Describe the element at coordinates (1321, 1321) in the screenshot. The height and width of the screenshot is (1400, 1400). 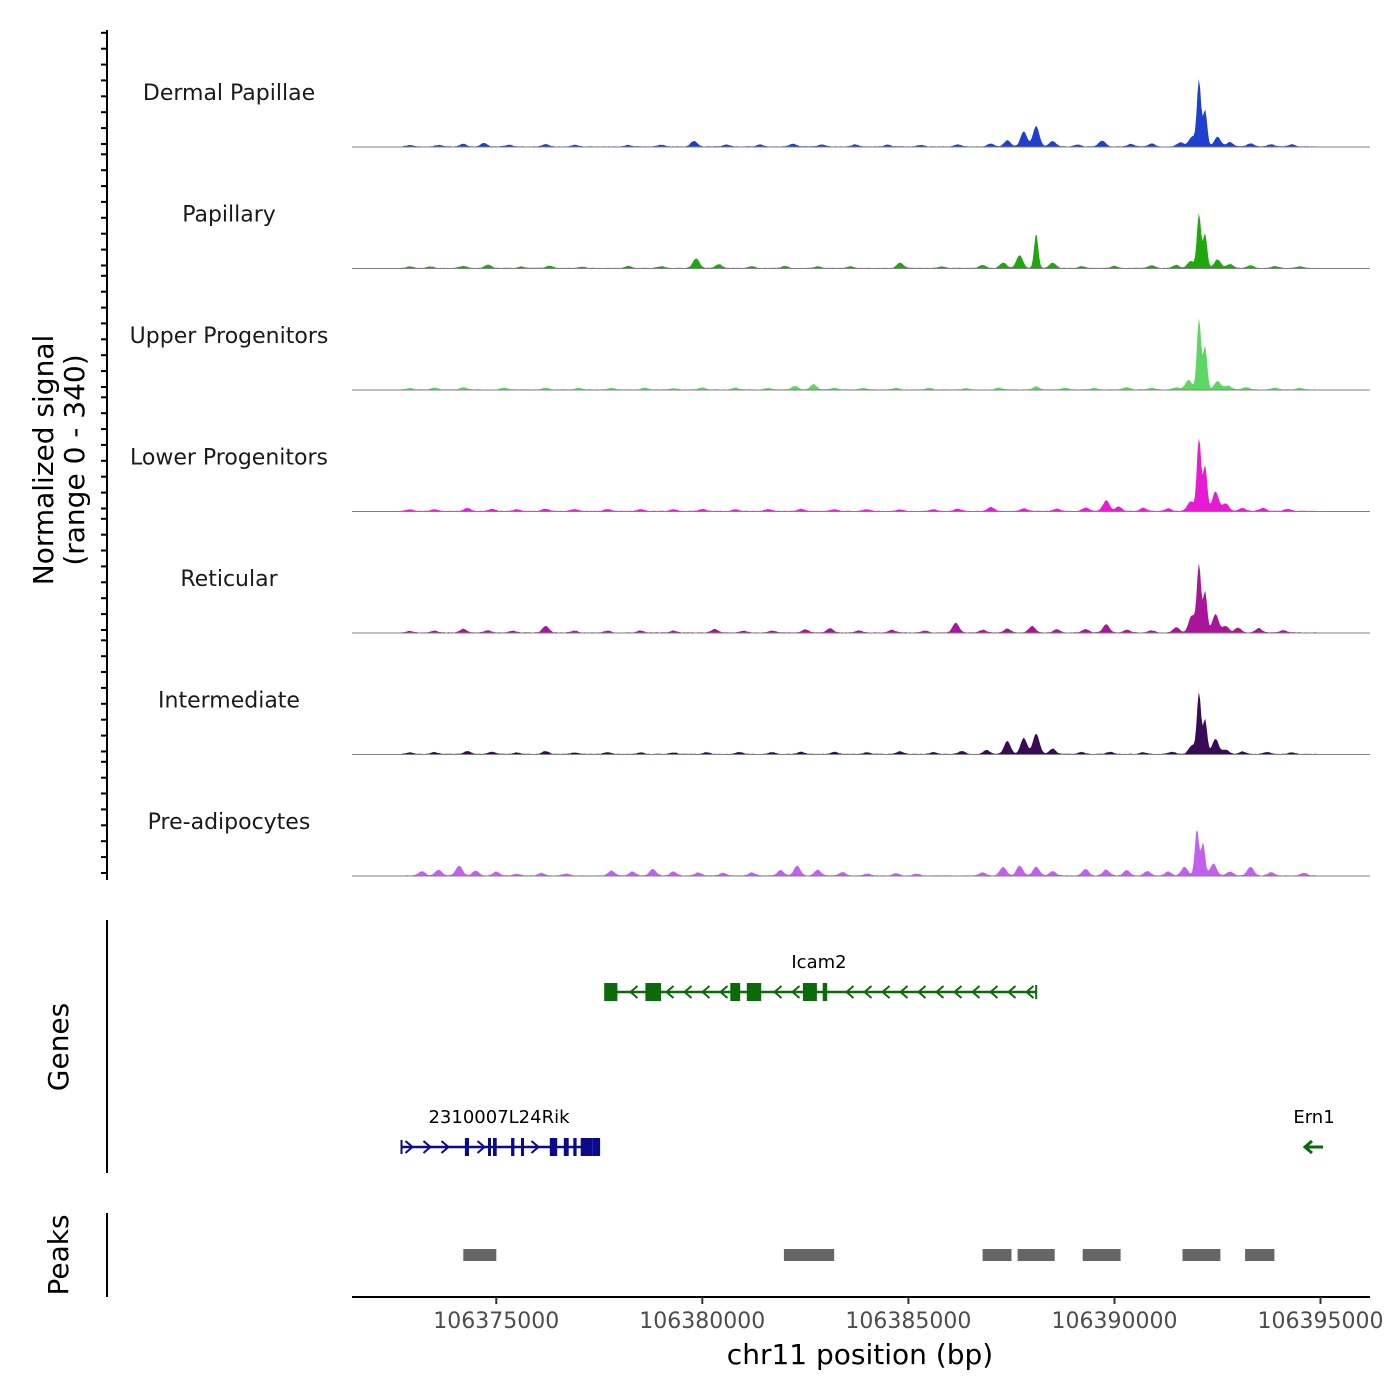
I see `x-tick-label: 106395000` at that location.